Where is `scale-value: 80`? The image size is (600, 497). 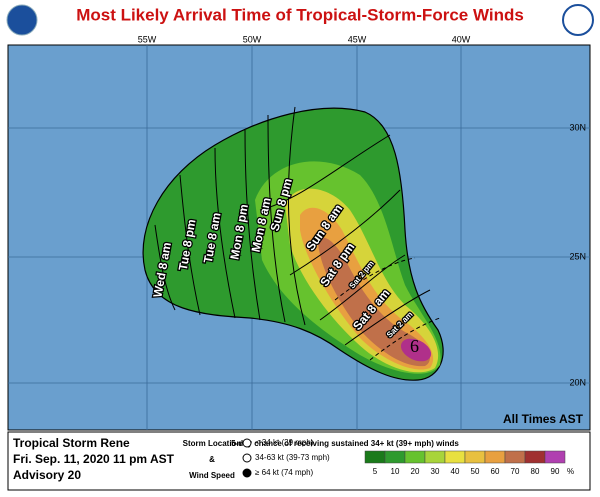 scale-value: 80 is located at coordinates (535, 471).